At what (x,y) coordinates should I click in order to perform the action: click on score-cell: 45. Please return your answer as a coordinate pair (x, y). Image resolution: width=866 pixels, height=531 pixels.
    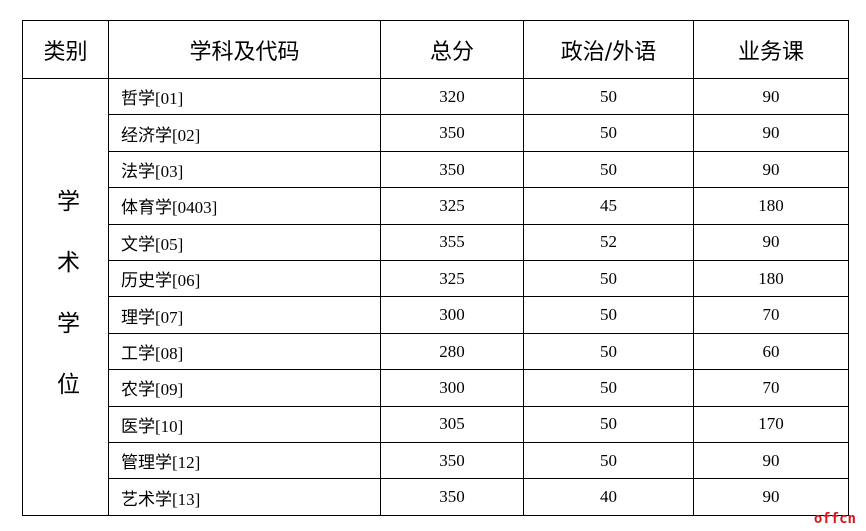
    Looking at the image, I should click on (608, 206).